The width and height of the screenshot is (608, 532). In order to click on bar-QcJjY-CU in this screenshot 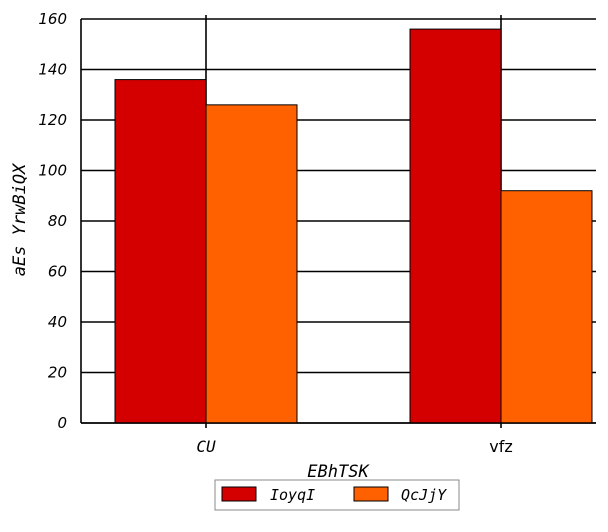, I will do `click(251, 264)`.